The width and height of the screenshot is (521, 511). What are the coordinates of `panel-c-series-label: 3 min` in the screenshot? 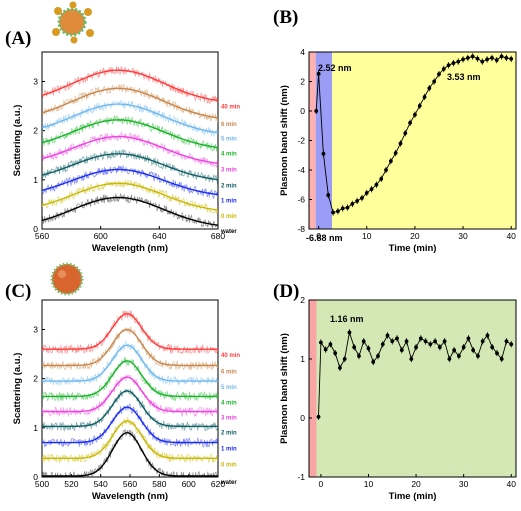 It's located at (229, 419).